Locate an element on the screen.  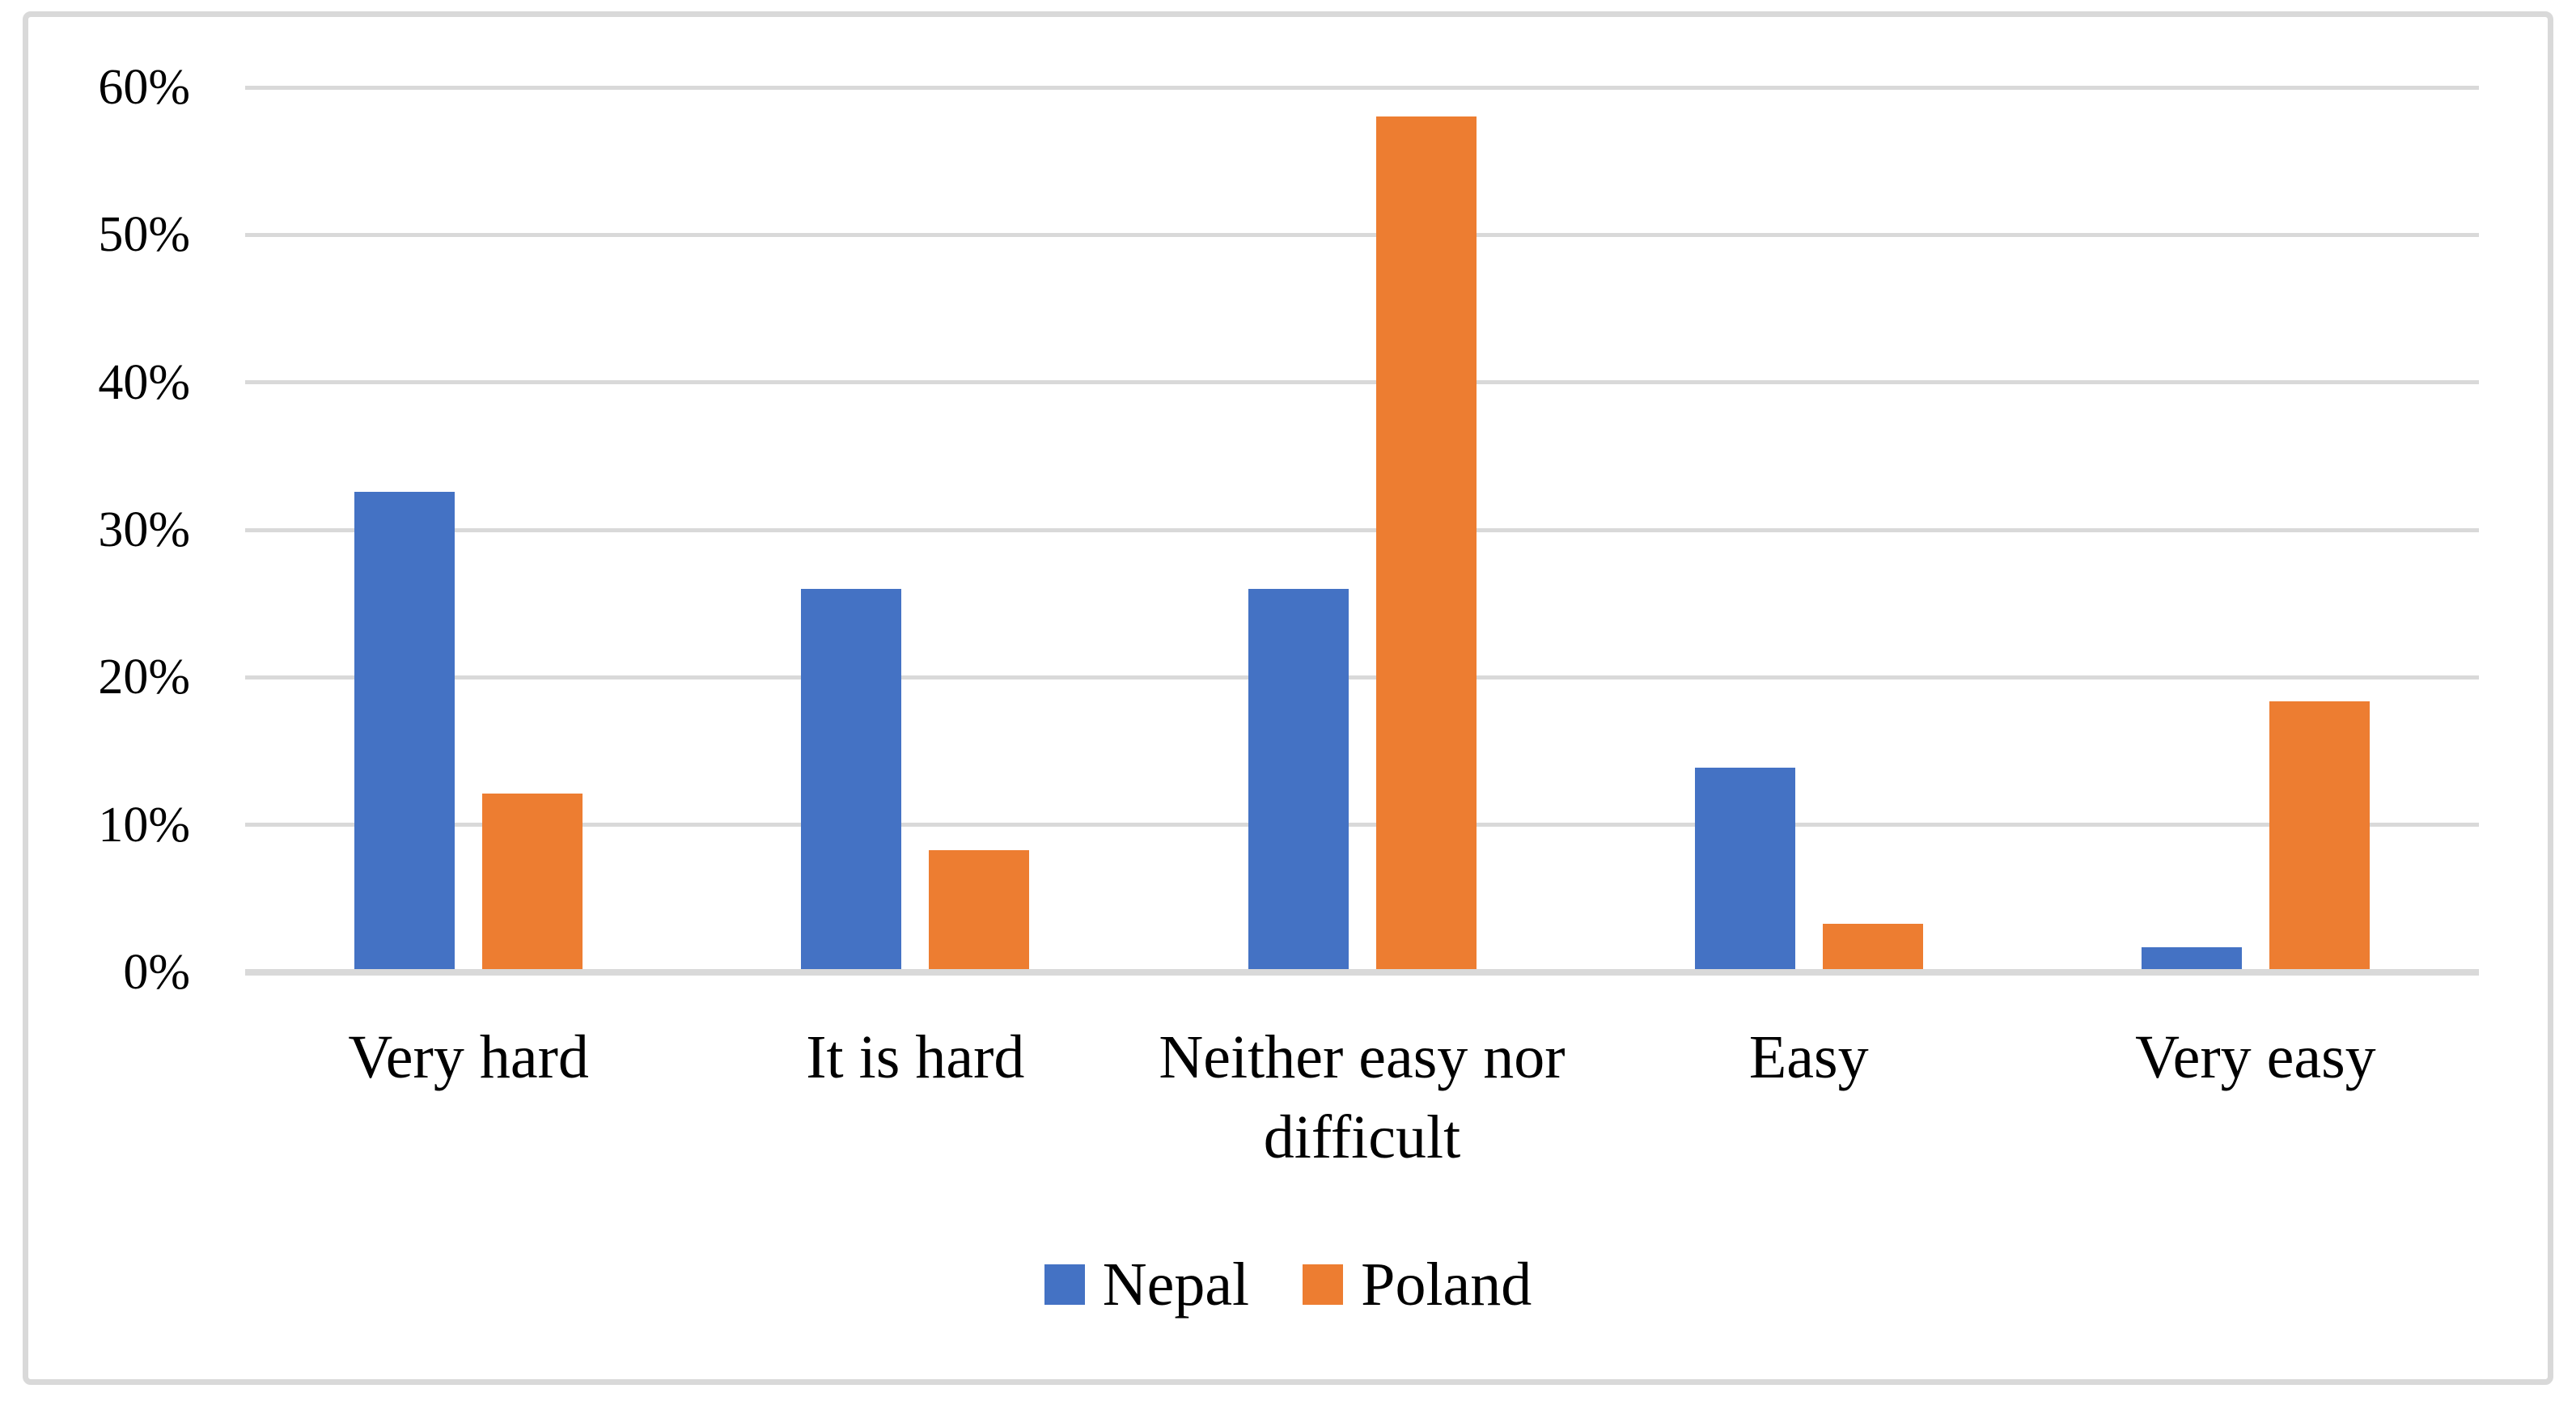
x-label-cell-1: It is hard is located at coordinates (915, 1098).